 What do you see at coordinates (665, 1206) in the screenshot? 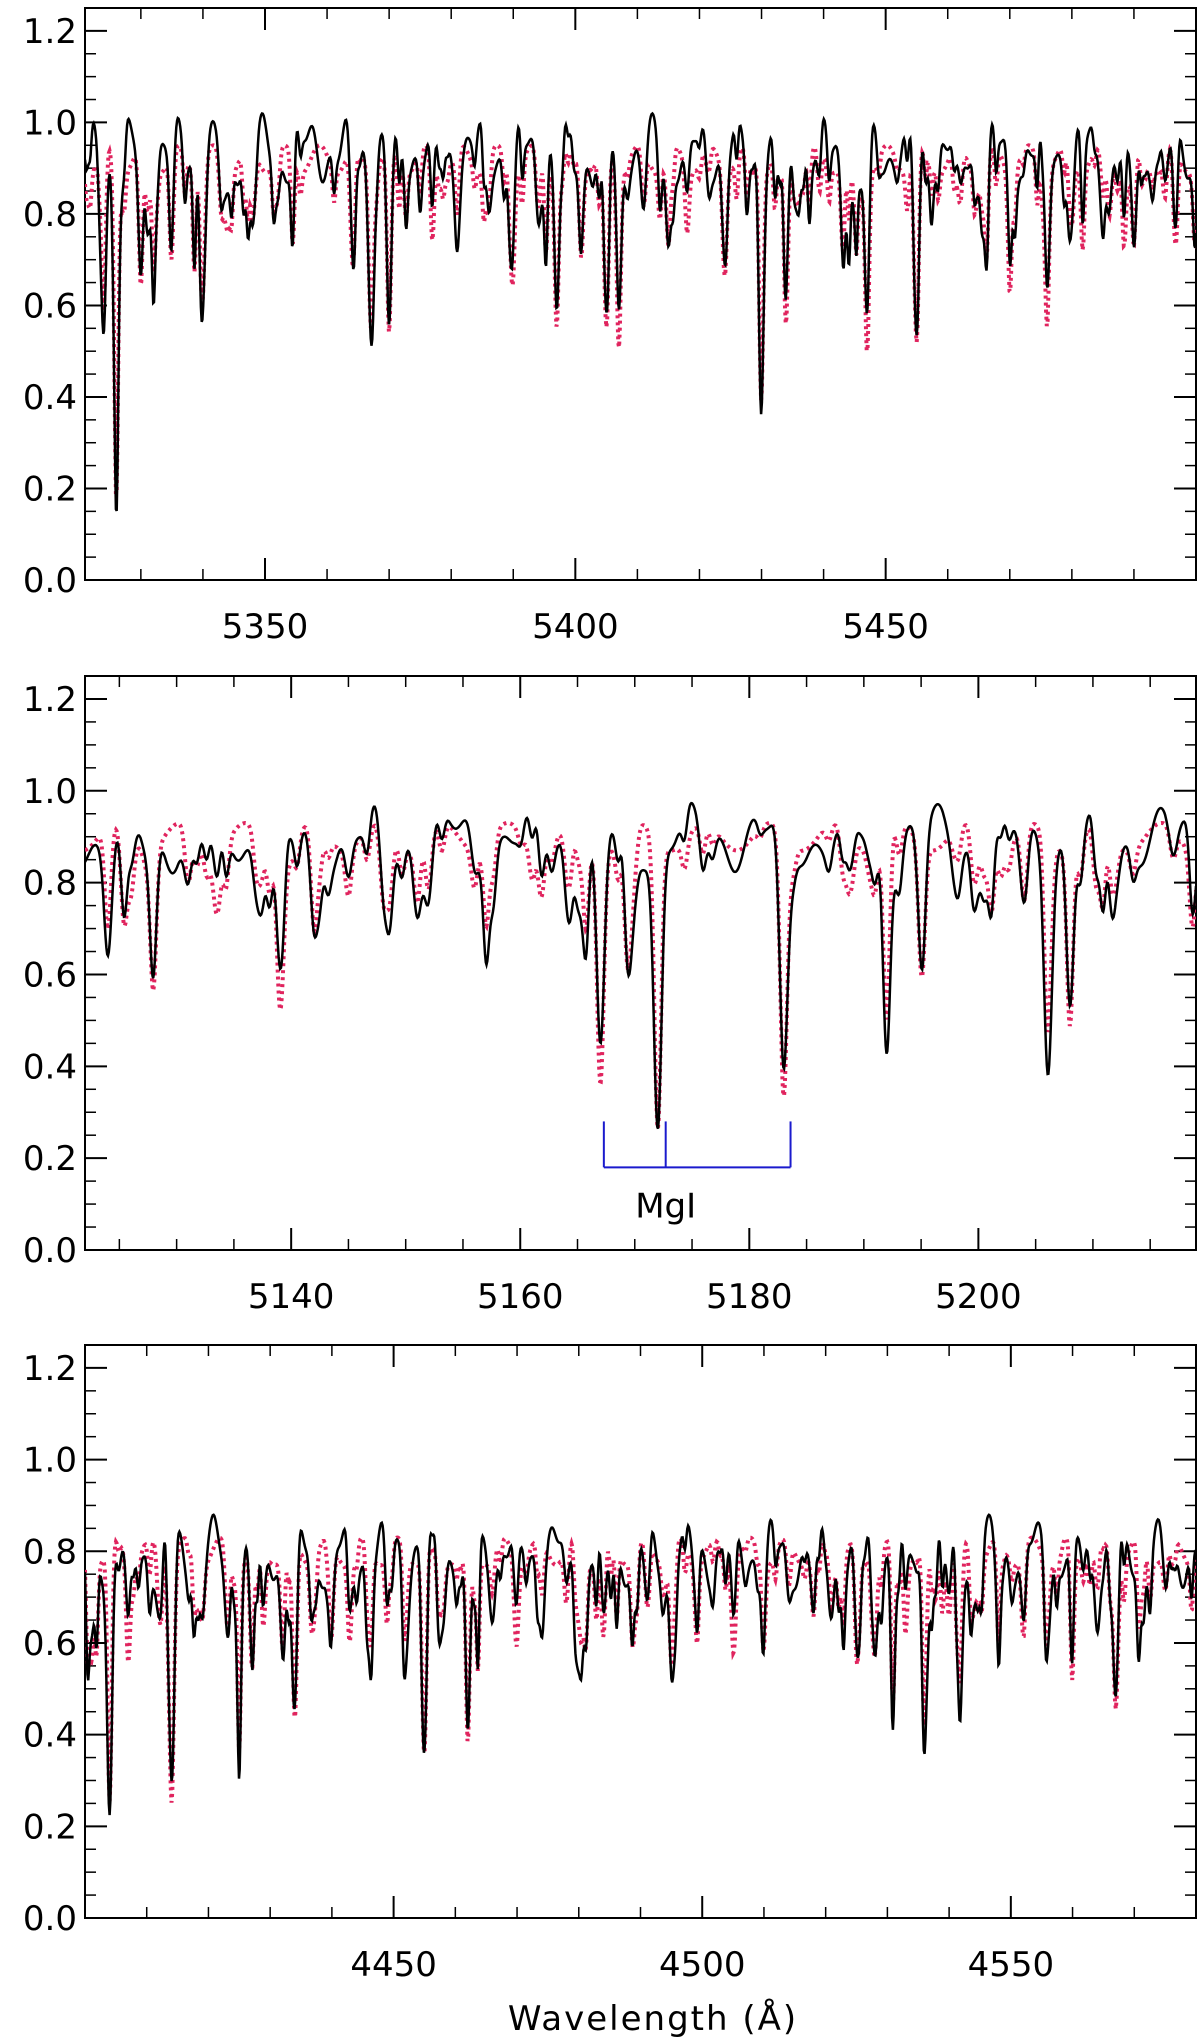
I see `mgi-annotation-label: MgI` at bounding box center [665, 1206].